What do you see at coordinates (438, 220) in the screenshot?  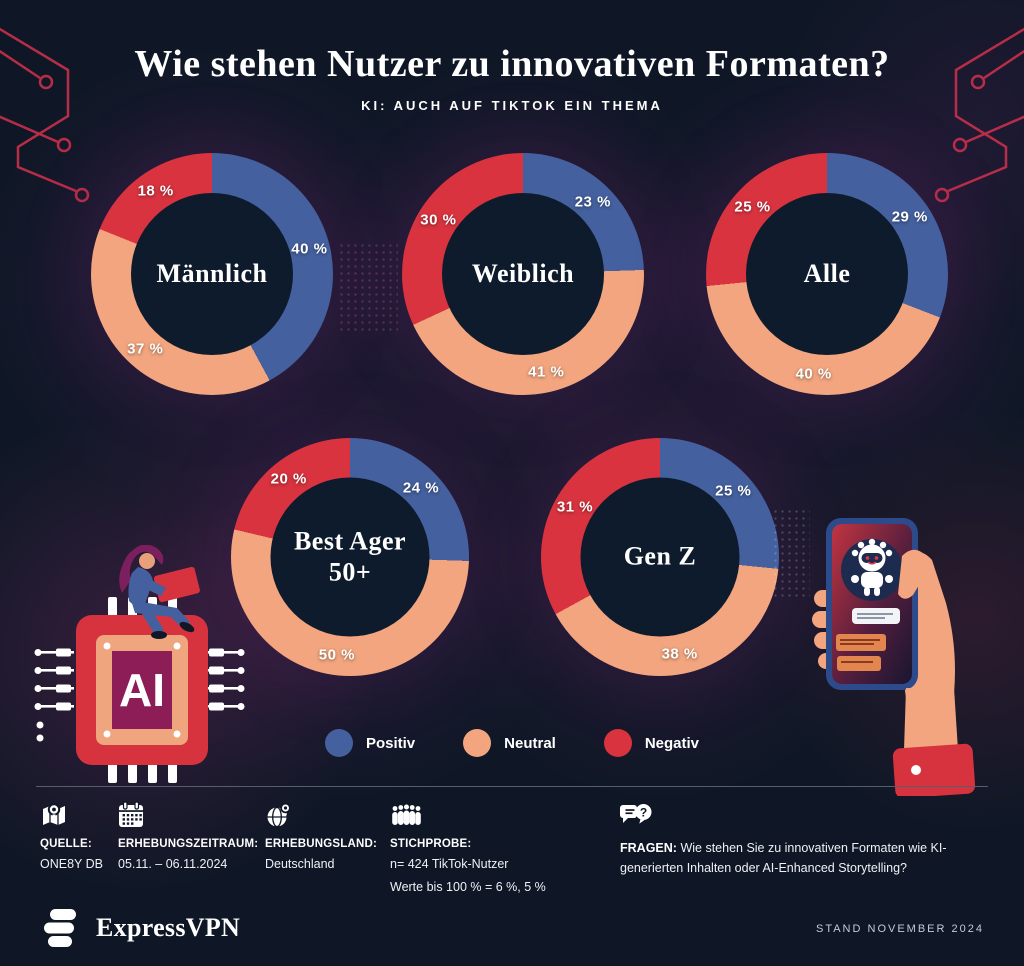 I see `segment-value-label: 30 %` at bounding box center [438, 220].